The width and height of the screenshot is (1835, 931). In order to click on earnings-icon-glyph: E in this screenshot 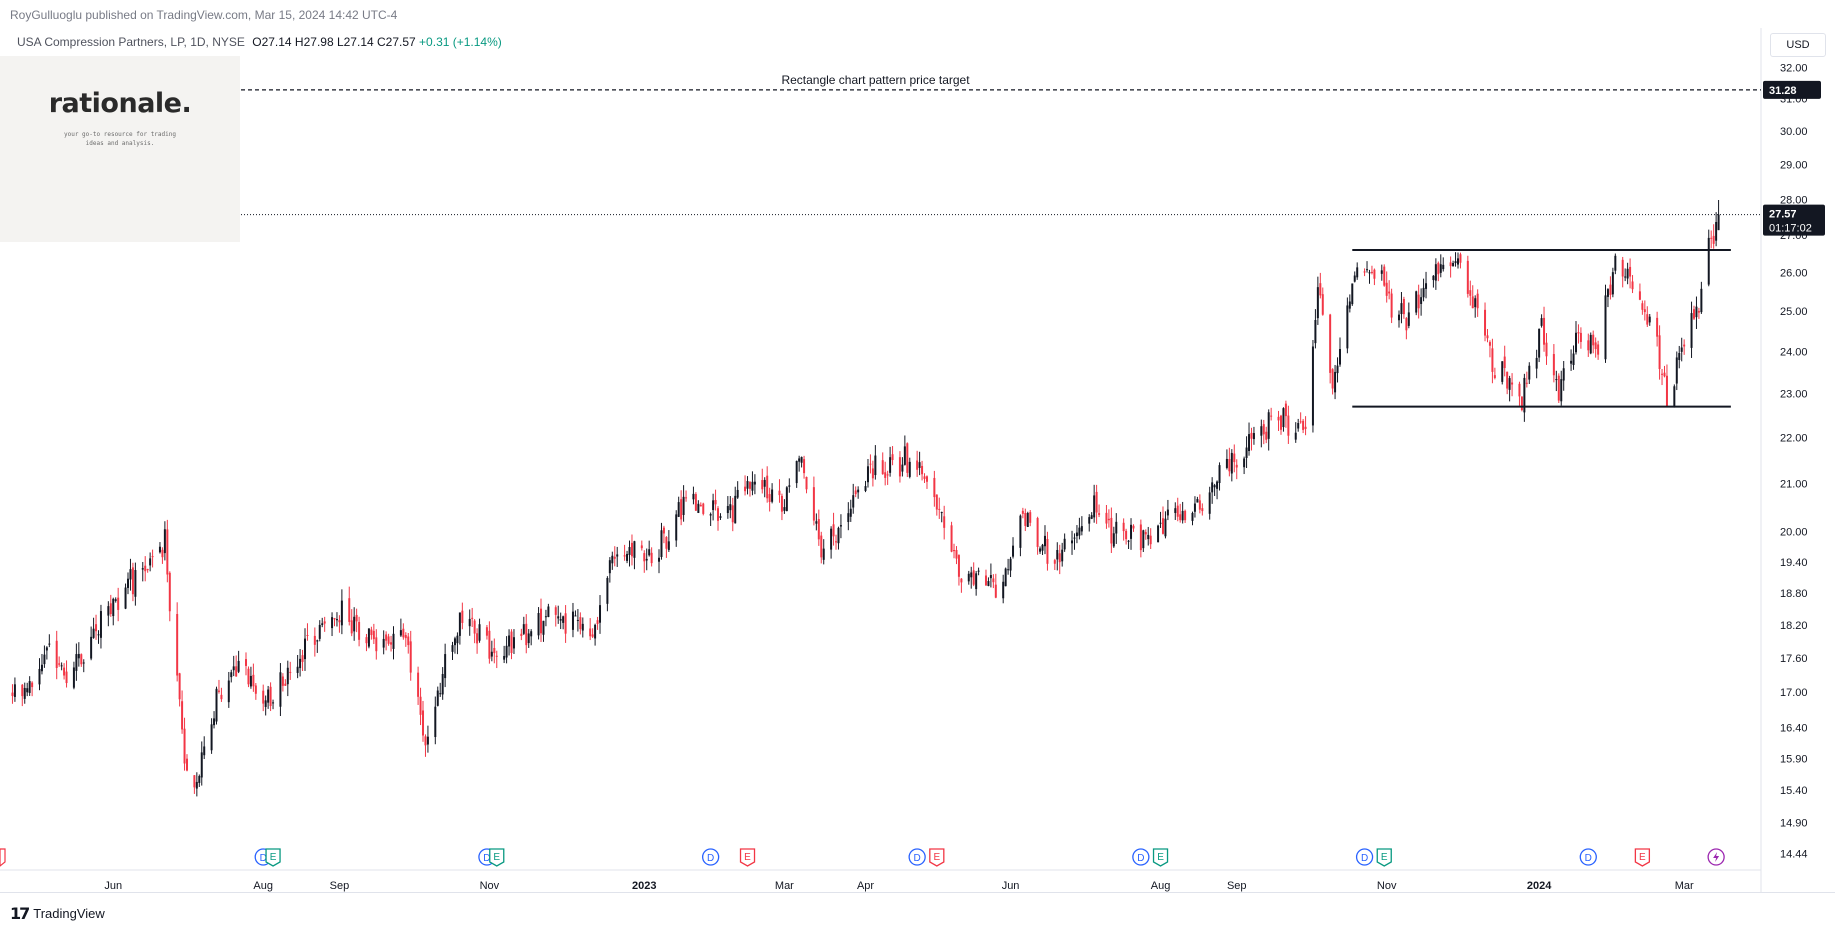, I will do `click(496, 857)`.